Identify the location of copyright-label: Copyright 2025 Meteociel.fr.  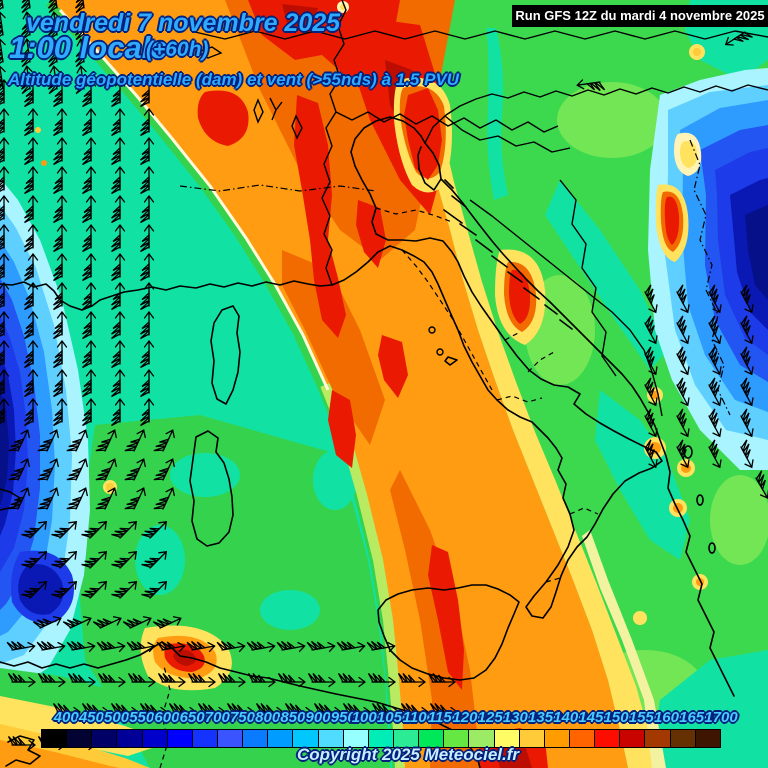
(408, 754).